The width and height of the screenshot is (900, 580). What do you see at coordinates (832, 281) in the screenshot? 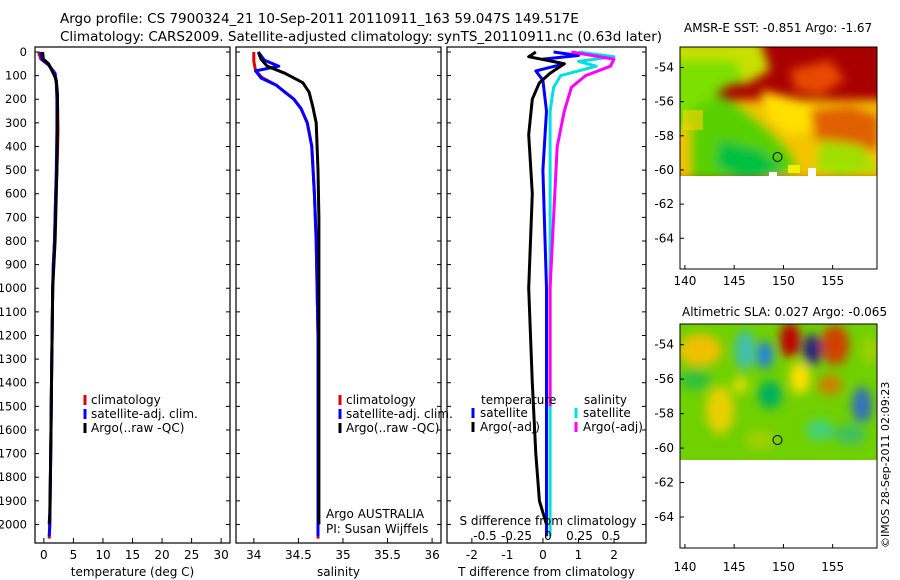
I see `map-x-tick-label: 155` at bounding box center [832, 281].